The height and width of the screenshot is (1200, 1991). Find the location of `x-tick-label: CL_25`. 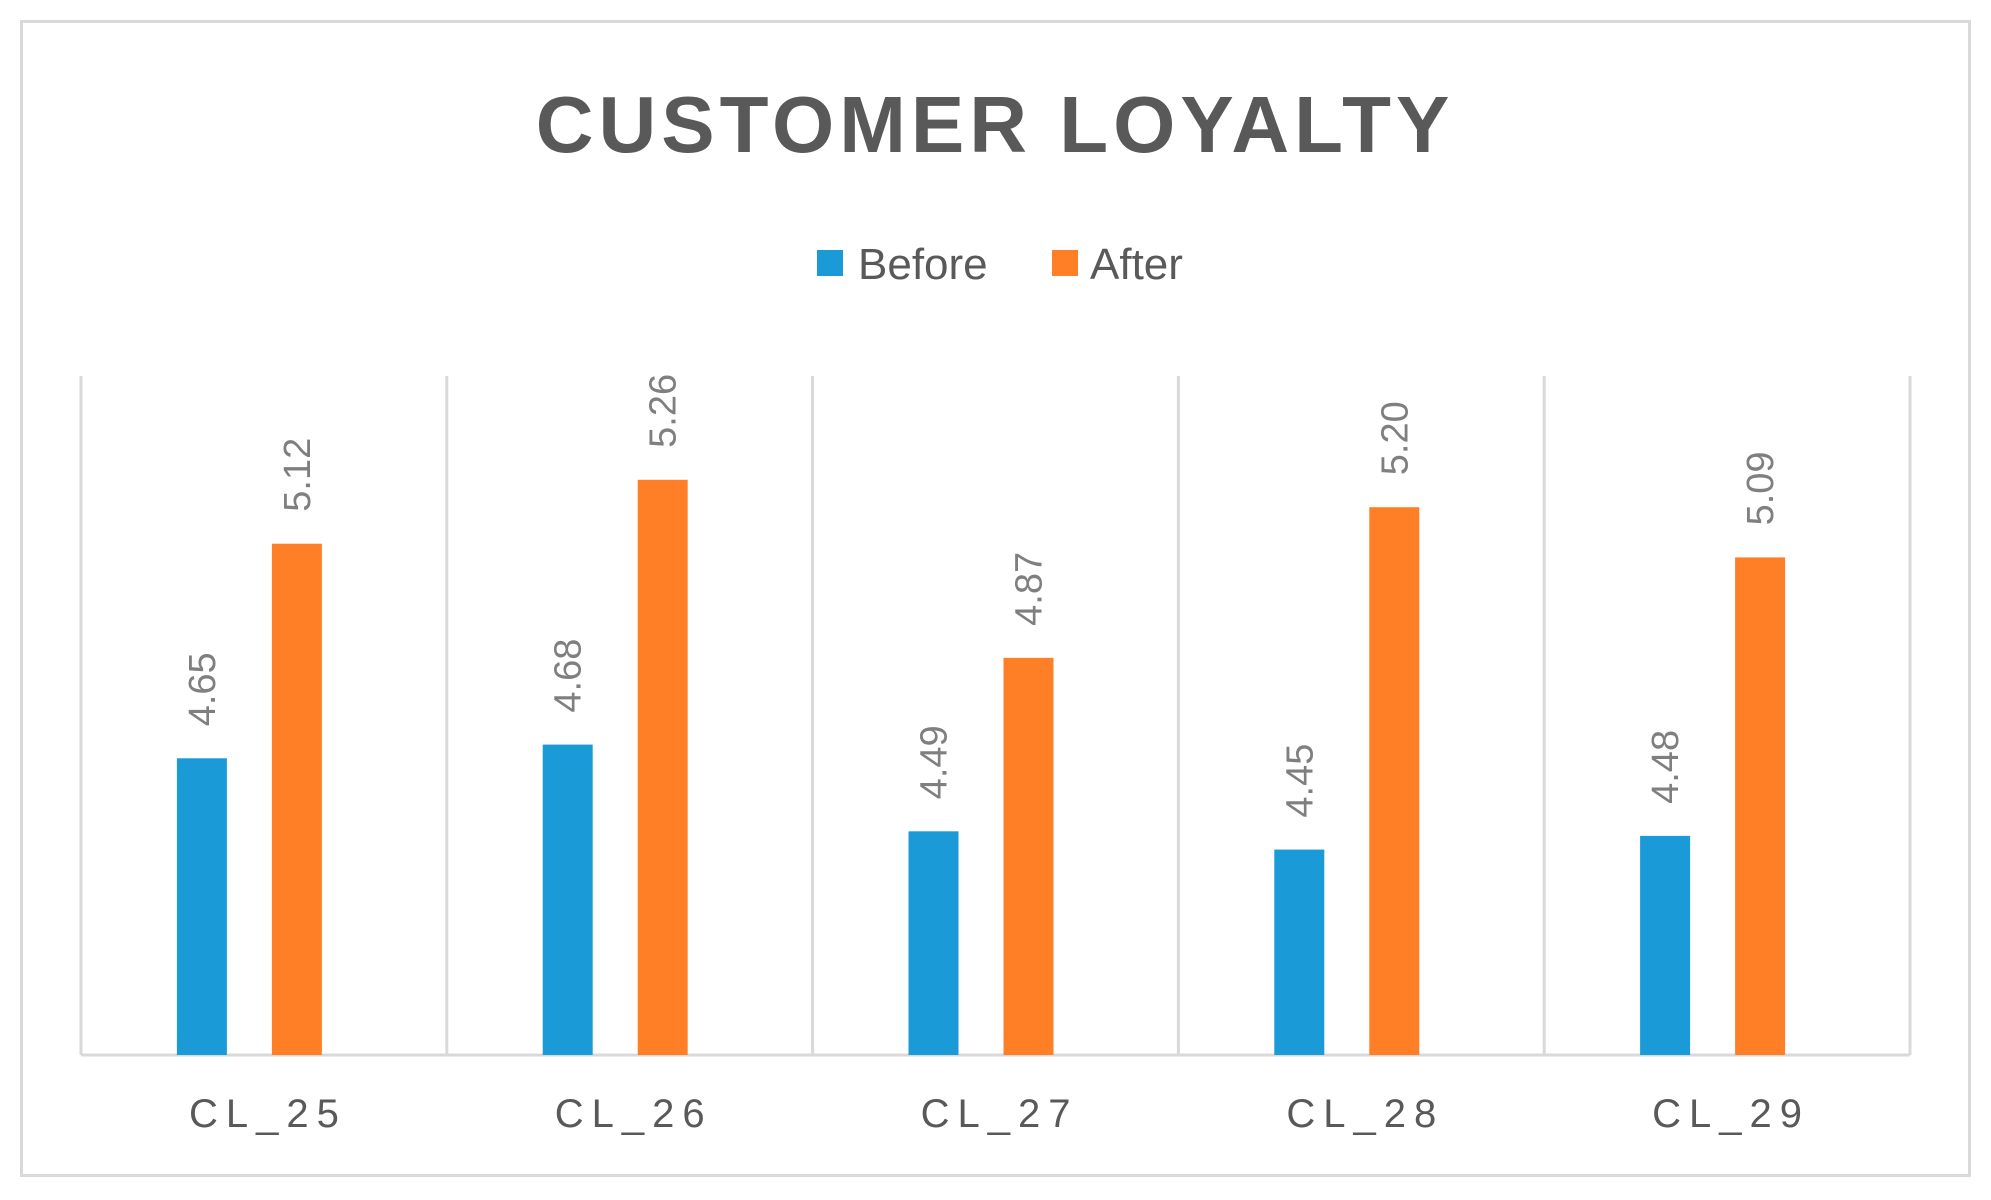

x-tick-label: CL_25 is located at coordinates (268, 1114).